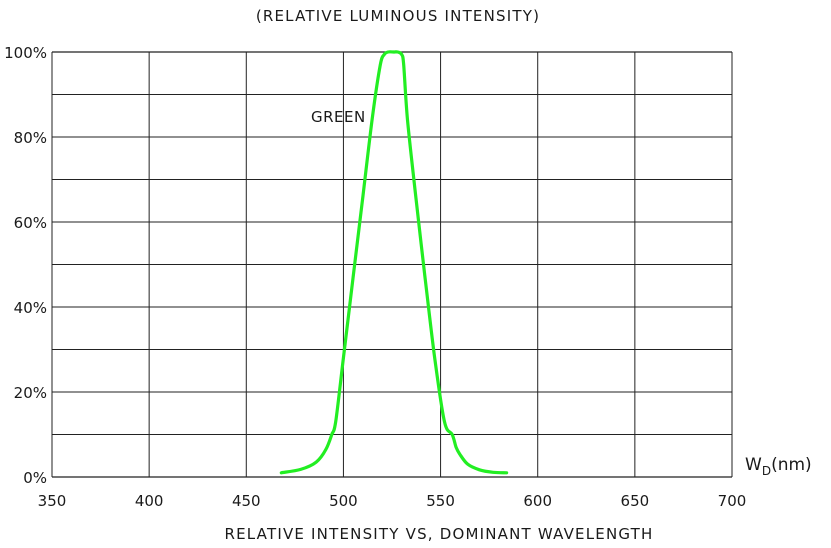  Describe the element at coordinates (398, 16) in the screenshot. I see `chart-title: (RELATIVE LUMINOUS INTENSITY)` at that location.